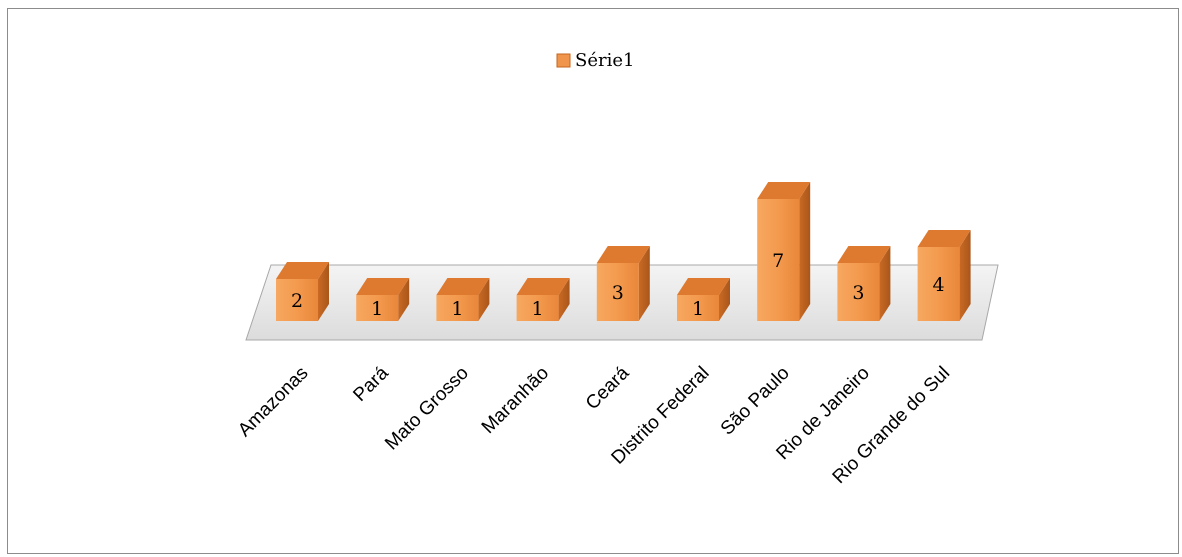 The height and width of the screenshot is (557, 1182). I want to click on bar: 4, so click(944, 275).